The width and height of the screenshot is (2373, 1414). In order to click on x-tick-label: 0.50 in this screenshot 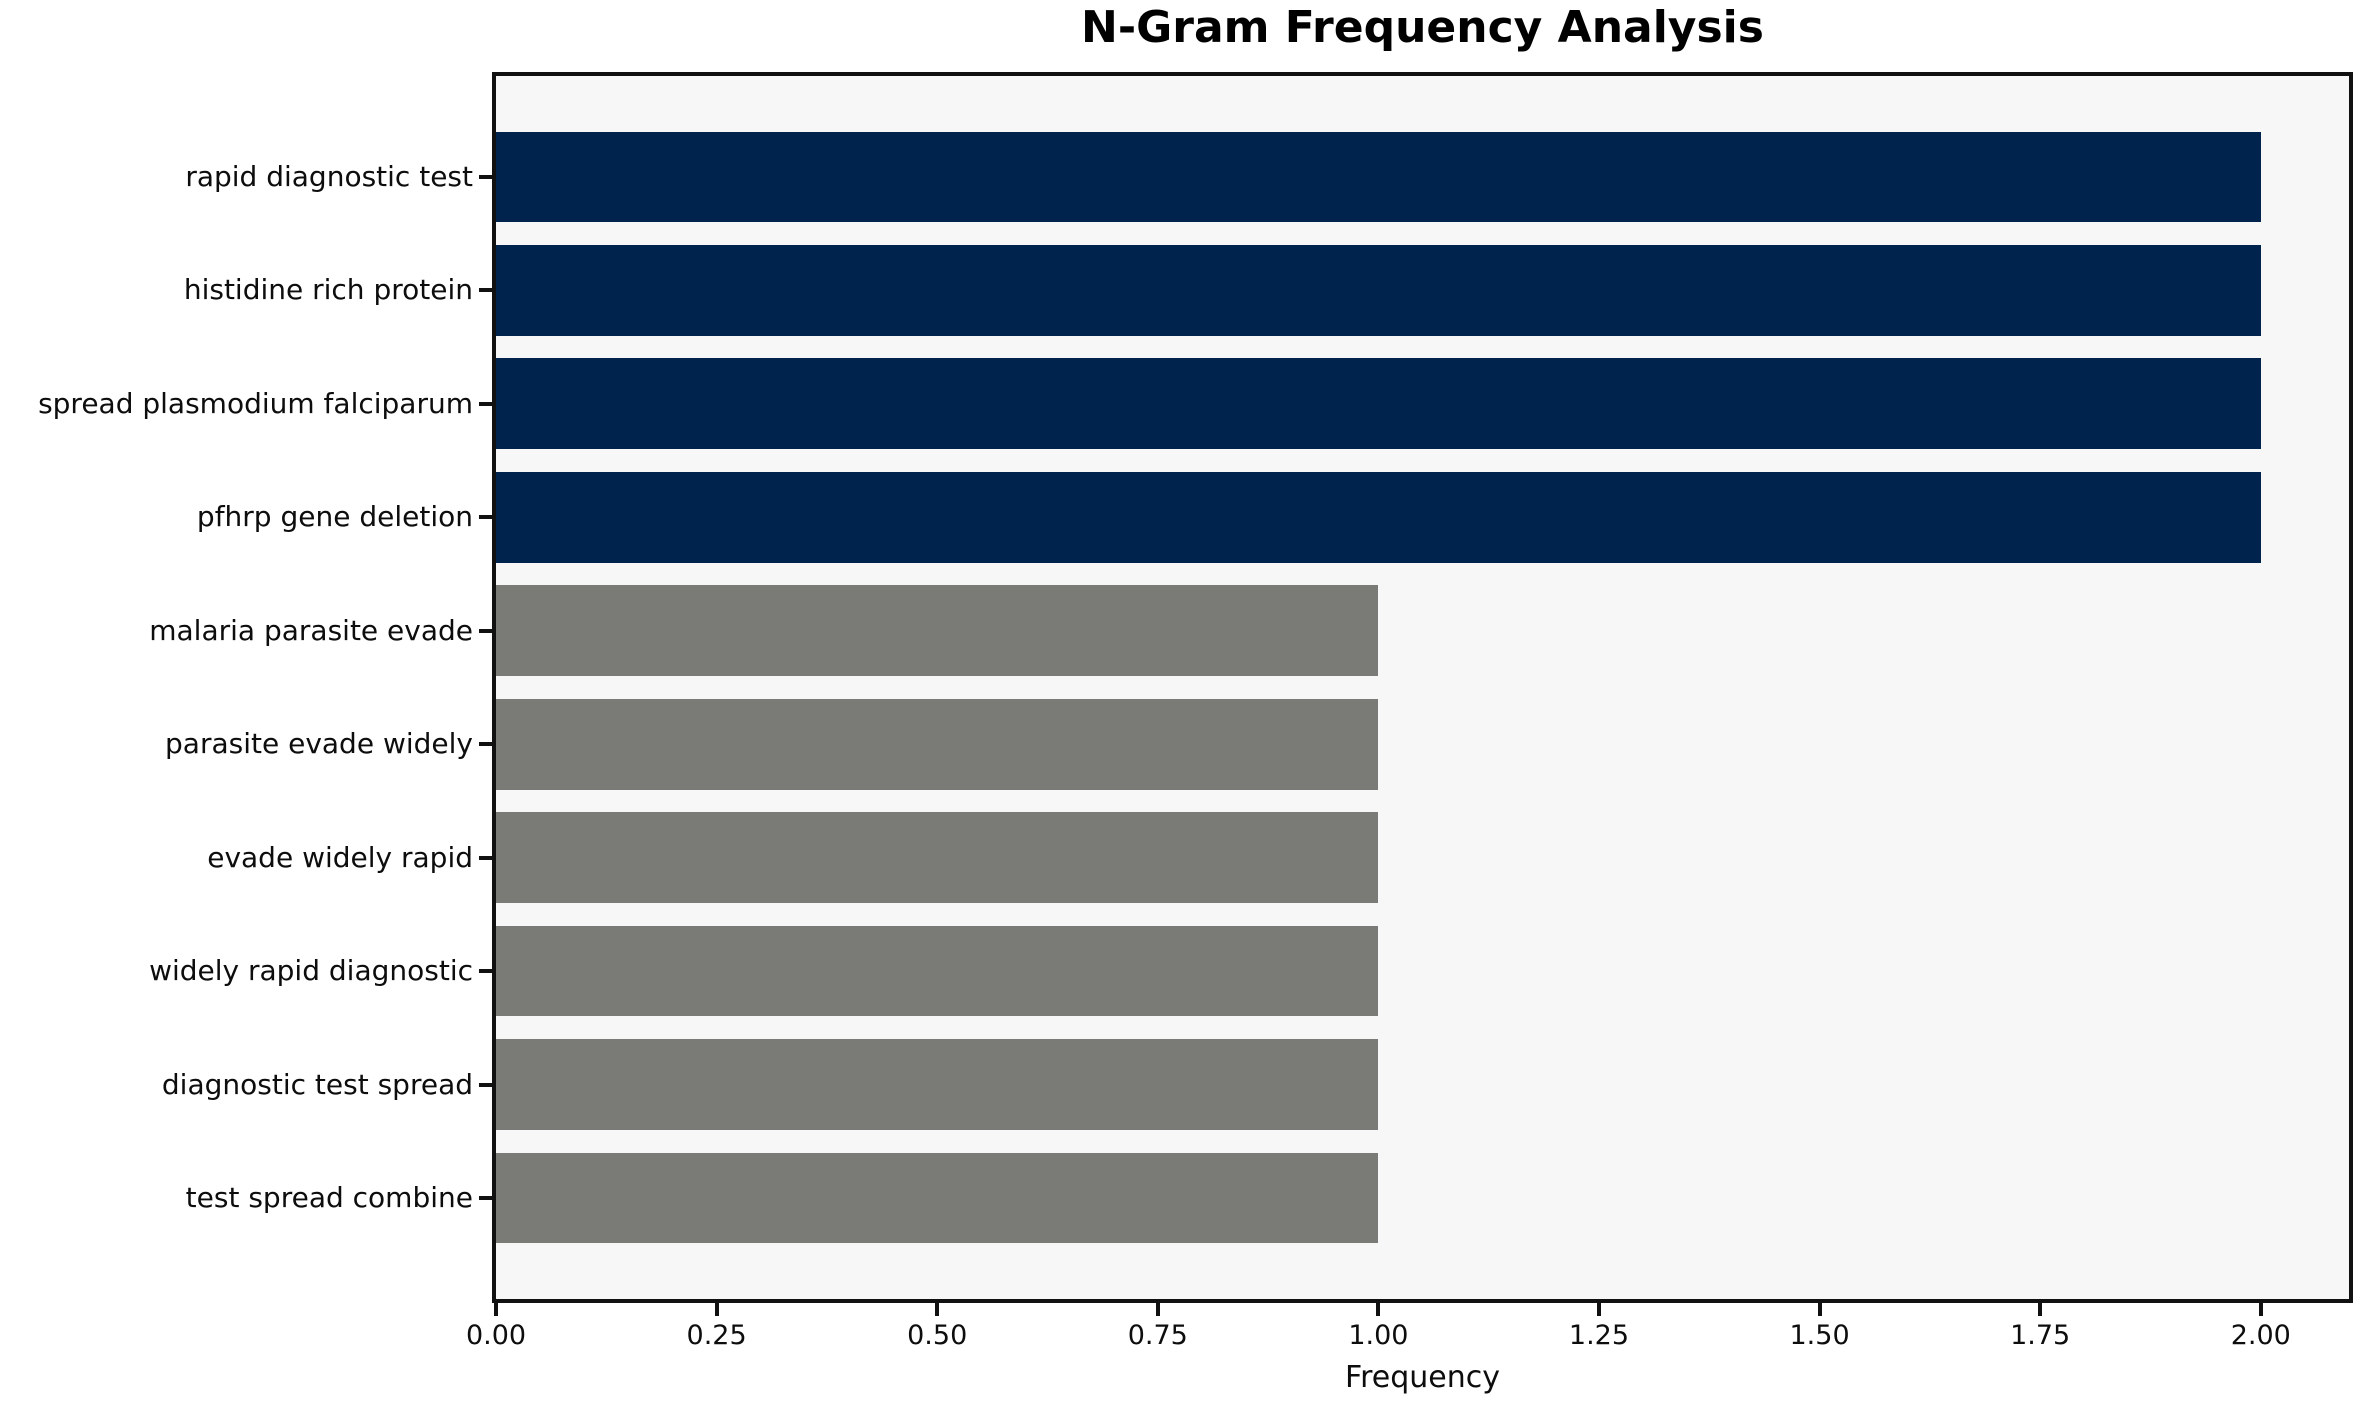, I will do `click(937, 1335)`.